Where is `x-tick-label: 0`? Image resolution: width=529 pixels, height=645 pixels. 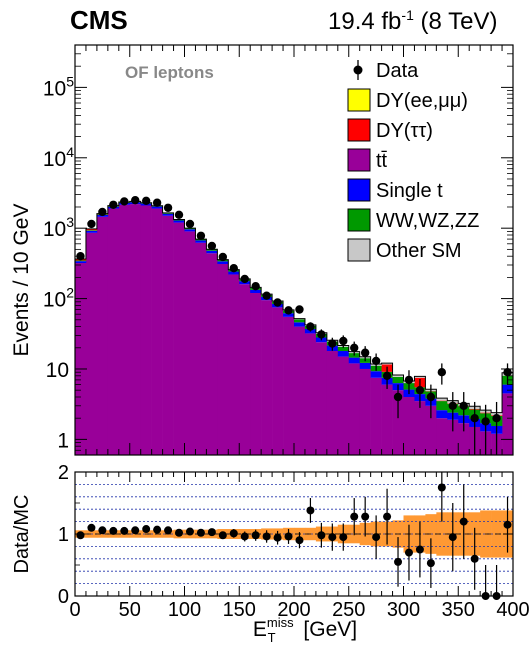 x-tick-label: 0 is located at coordinates (74, 610).